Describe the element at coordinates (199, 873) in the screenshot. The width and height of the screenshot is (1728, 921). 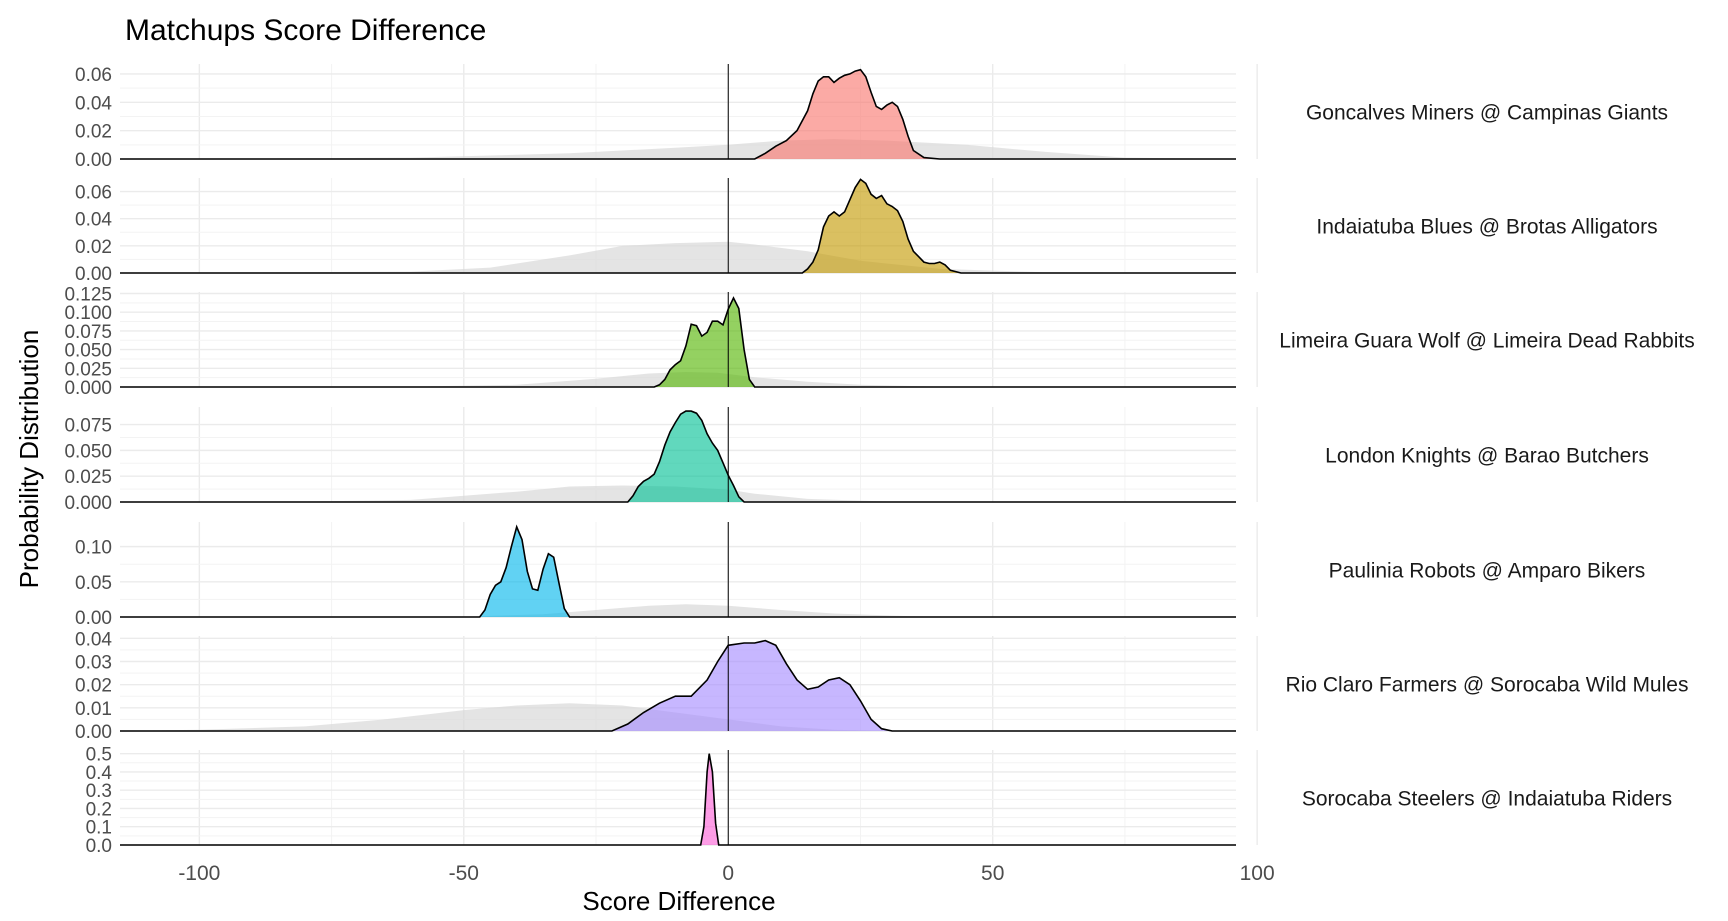
I see `x-tick-label: -100` at that location.